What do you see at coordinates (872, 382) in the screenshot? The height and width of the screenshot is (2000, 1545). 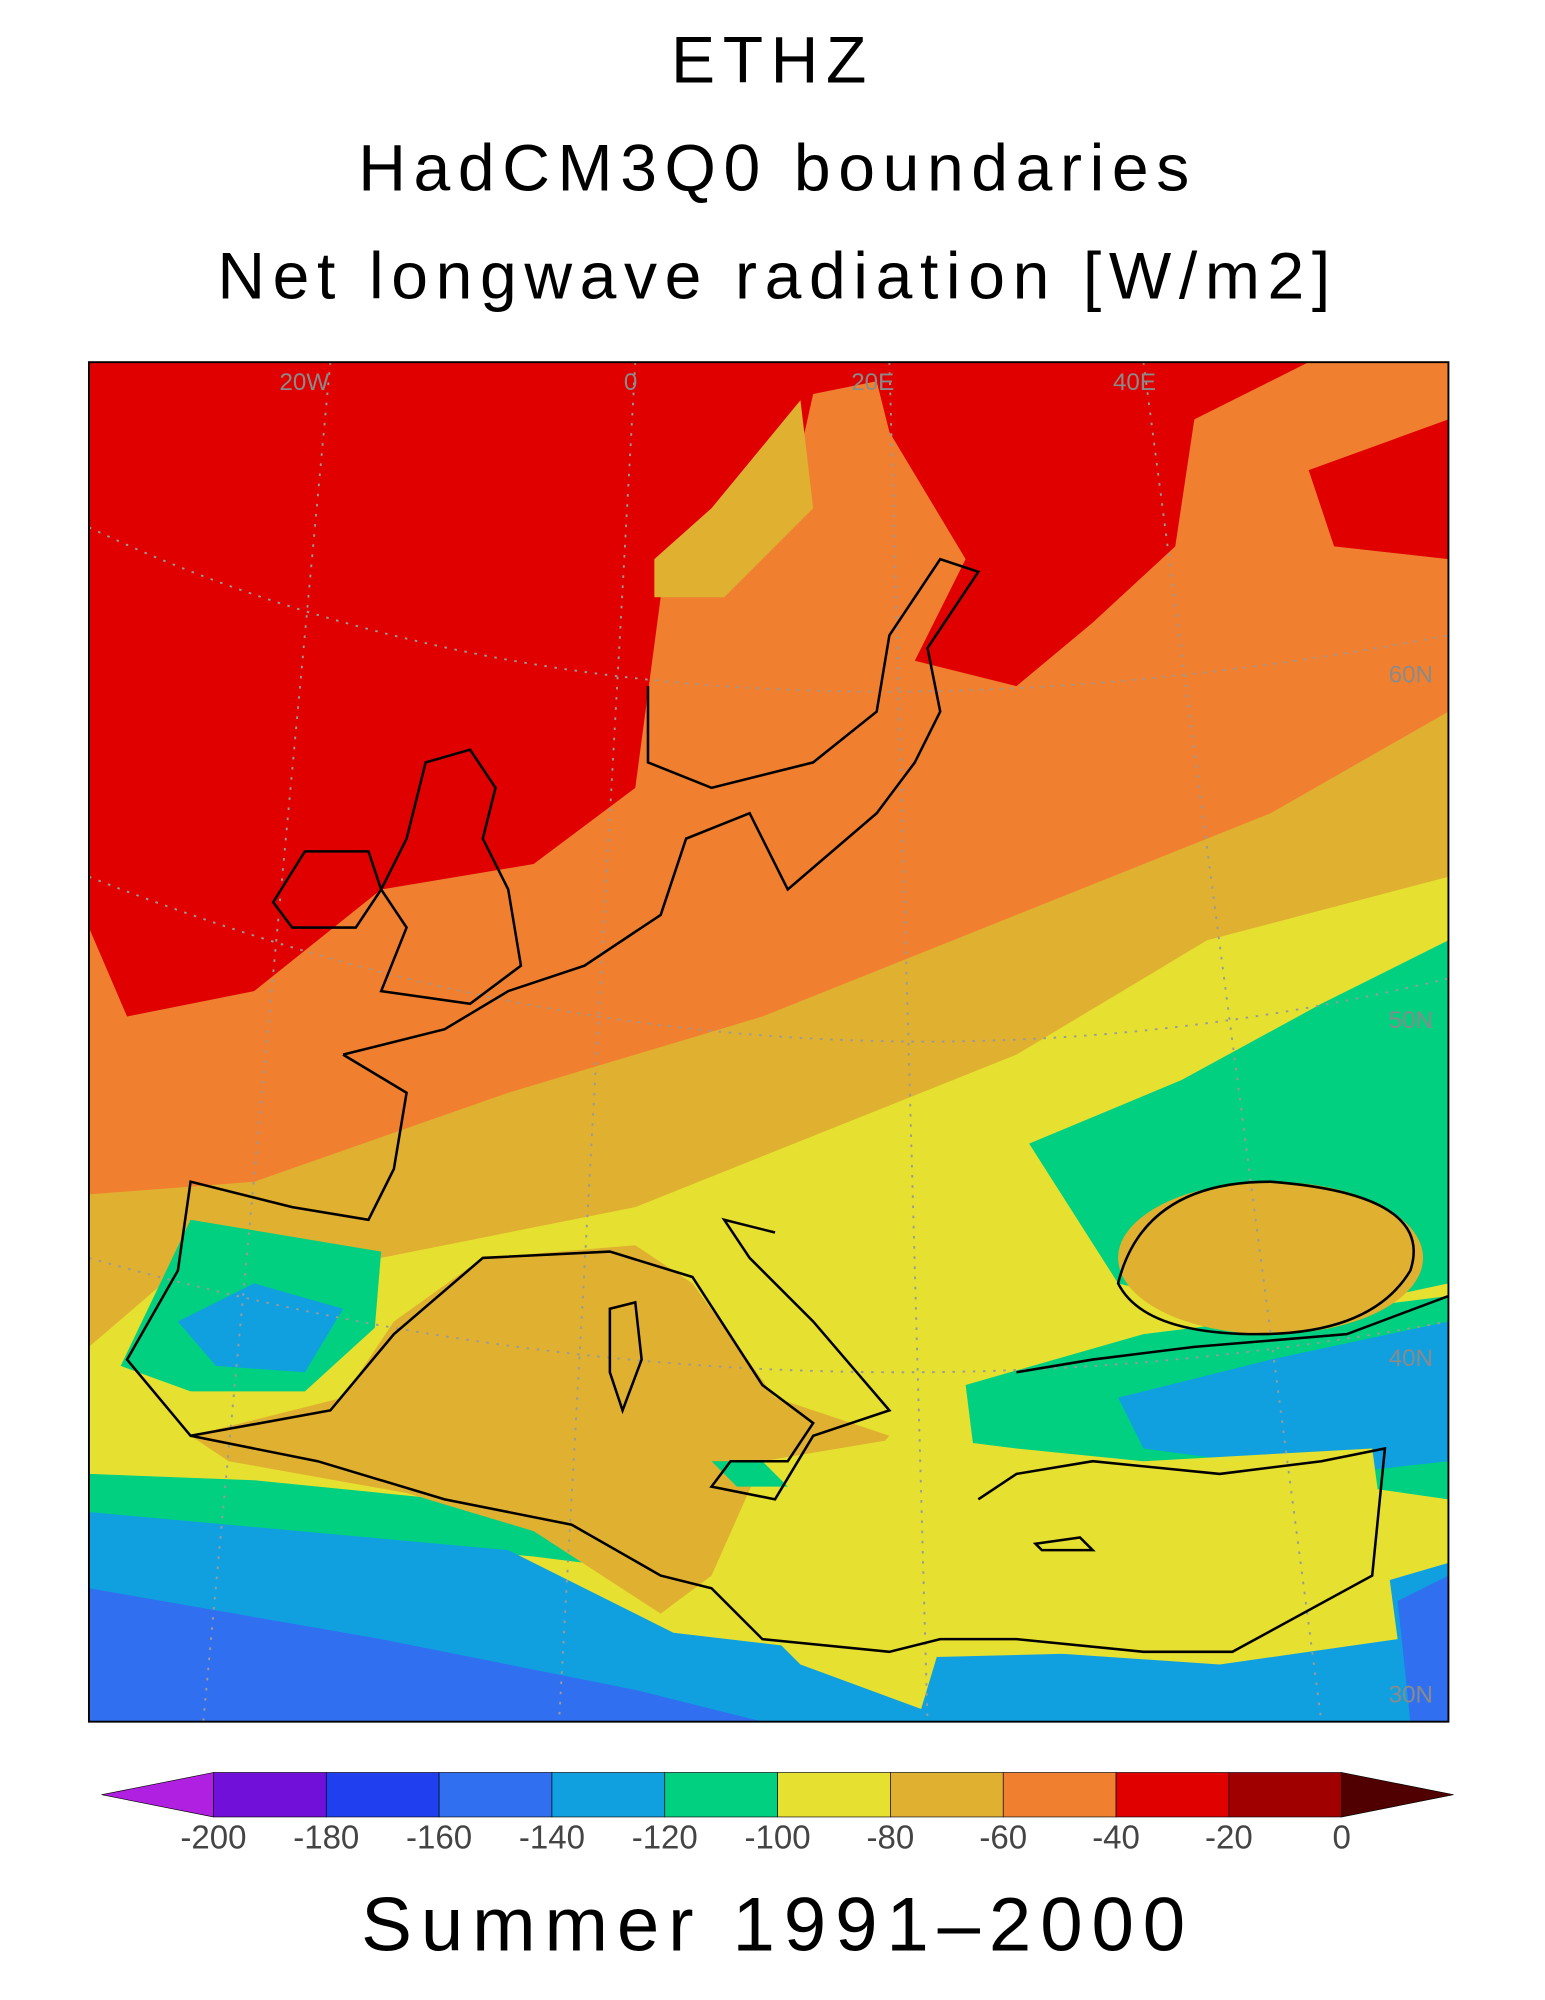 I see `grid-label: 20E` at bounding box center [872, 382].